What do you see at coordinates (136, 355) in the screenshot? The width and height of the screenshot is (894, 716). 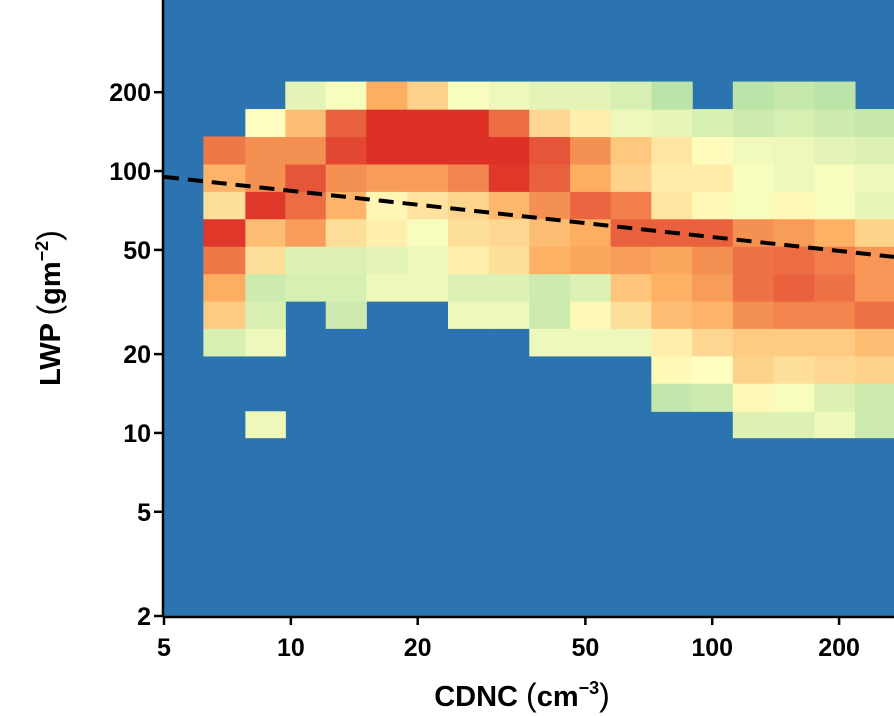 I see `y-axis-ticks: 2 5 10 20 50 100 200` at bounding box center [136, 355].